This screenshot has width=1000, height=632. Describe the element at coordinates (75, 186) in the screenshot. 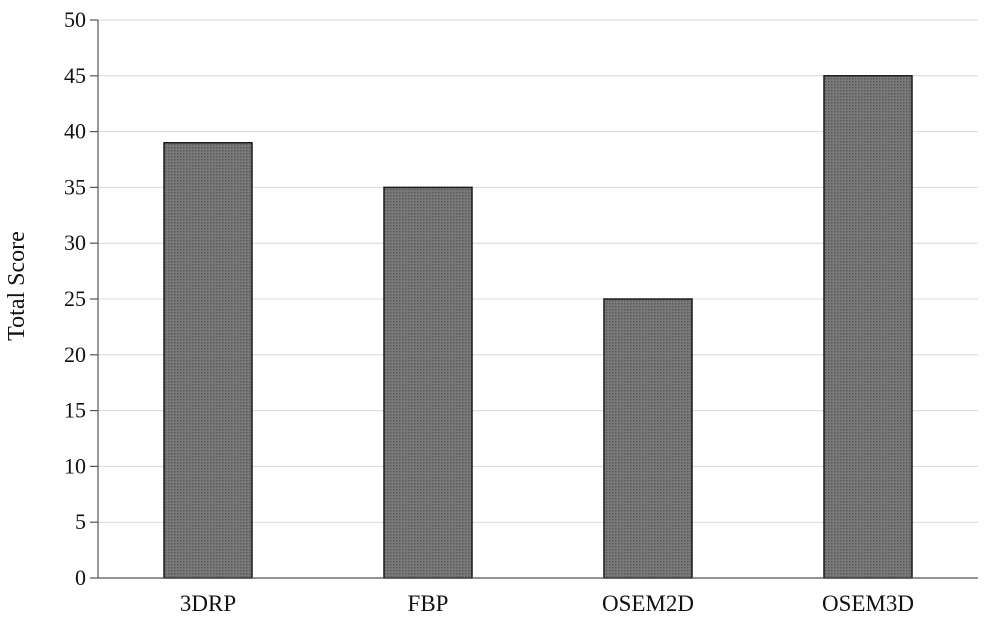

I see `y-tick-label: 35` at that location.